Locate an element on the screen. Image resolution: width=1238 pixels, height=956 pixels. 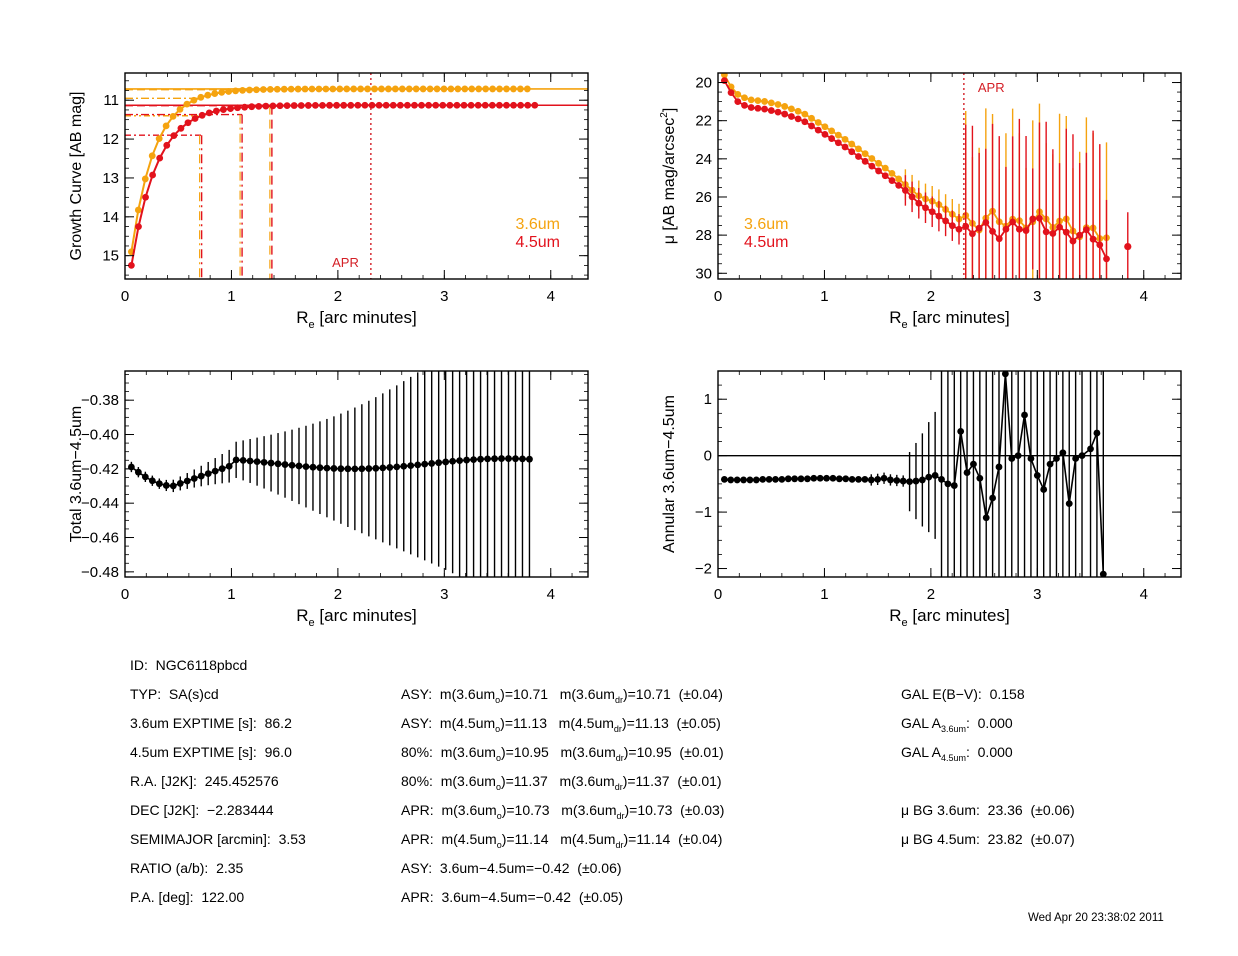
magnitude-tag: ASY: m(3.6um is located at coordinates (448, 694).